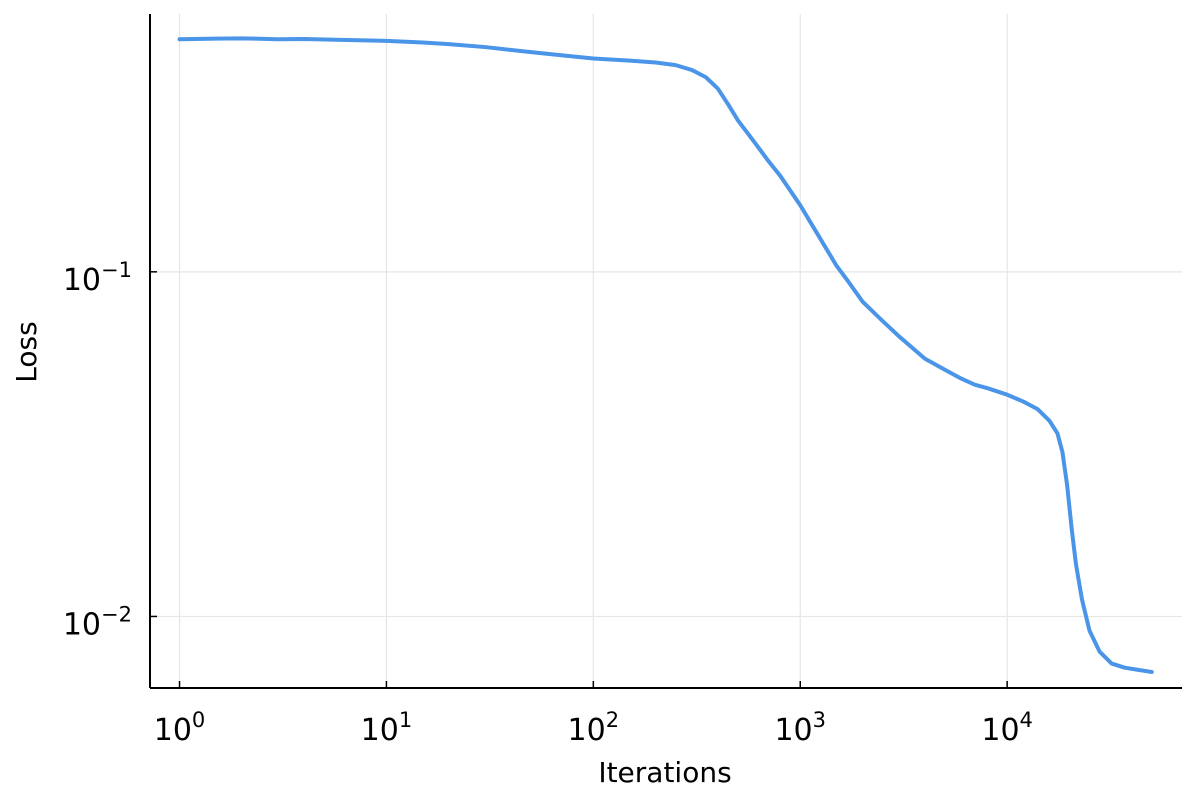  I want to click on y-tick-label-1: 10⁻², so click(97, 622).